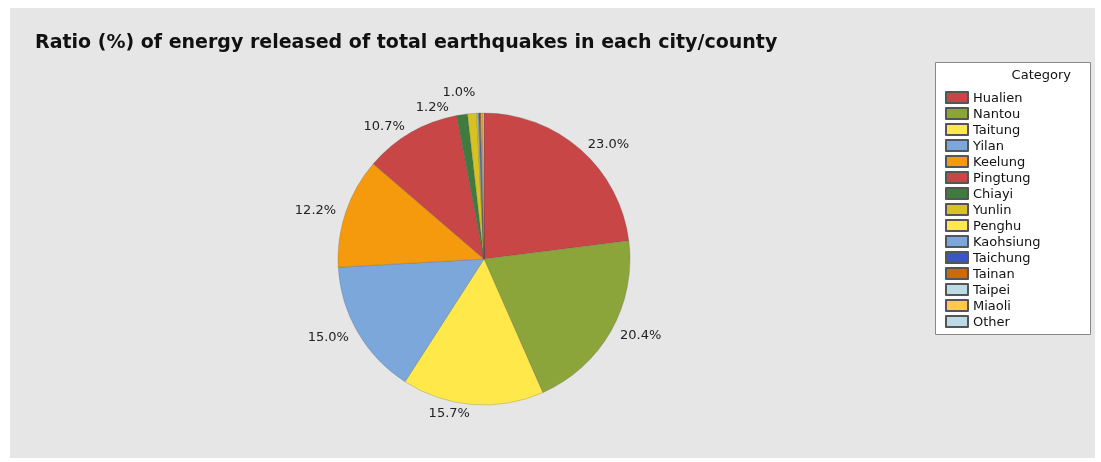 The width and height of the screenshot is (1101, 462). Describe the element at coordinates (432, 107) in the screenshot. I see `data-label: 1.2%` at that location.